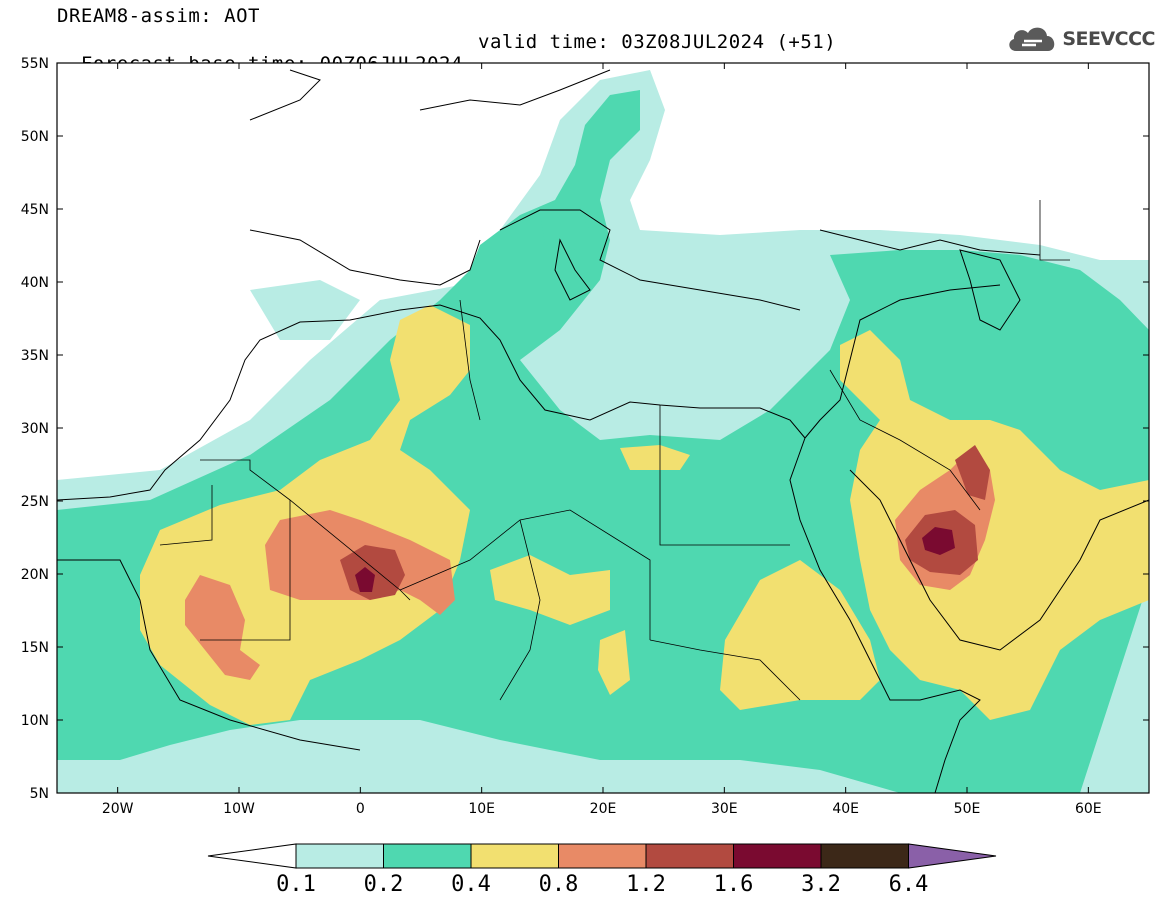  What do you see at coordinates (305, 310) in the screenshot?
I see `aot-contour-0.1` at bounding box center [305, 310].